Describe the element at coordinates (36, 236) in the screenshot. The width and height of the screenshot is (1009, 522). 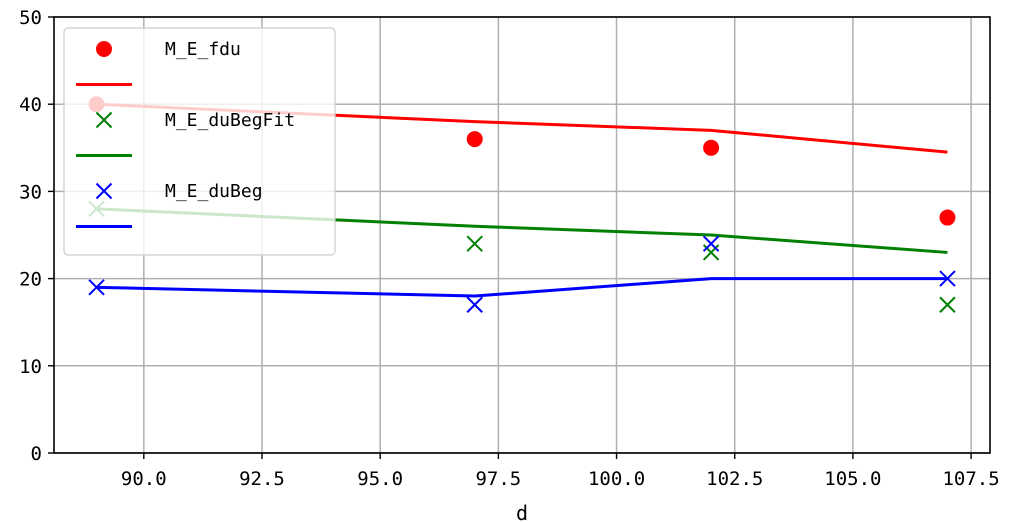
I see `y-ticks: 0 10 20 30 40 50` at that location.